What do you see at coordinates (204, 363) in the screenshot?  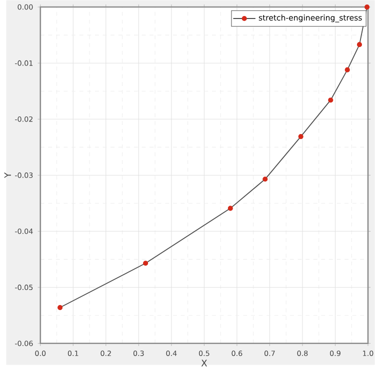 I see `x-axis-title: X` at bounding box center [204, 363].